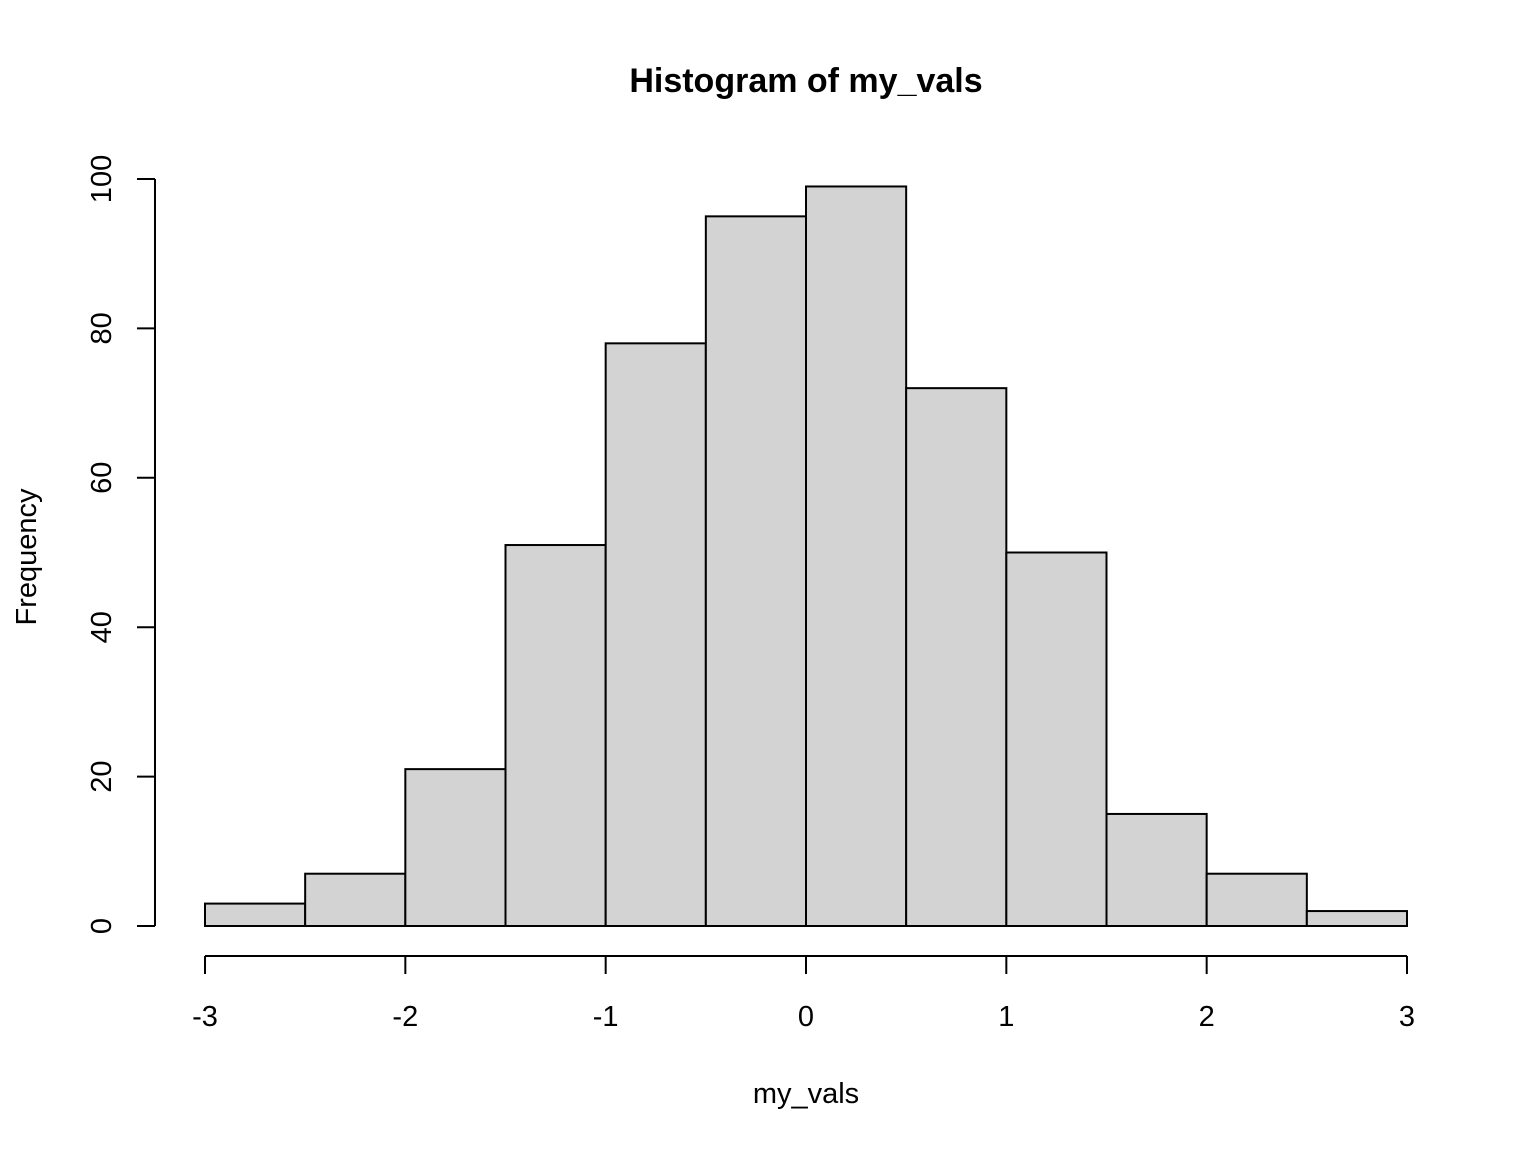 The image size is (1536, 1152). I want to click on y-tick-label: 100, so click(102, 179).